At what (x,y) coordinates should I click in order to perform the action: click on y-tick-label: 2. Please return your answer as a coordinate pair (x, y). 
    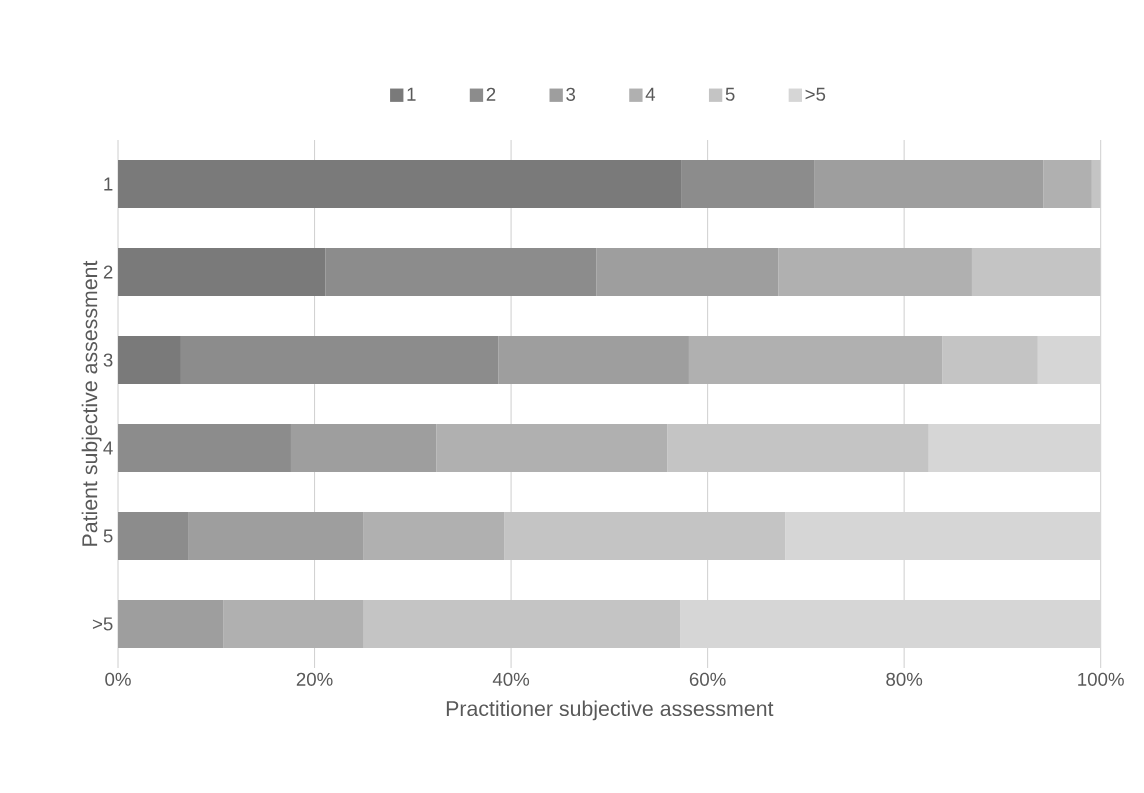
    Looking at the image, I should click on (108, 272).